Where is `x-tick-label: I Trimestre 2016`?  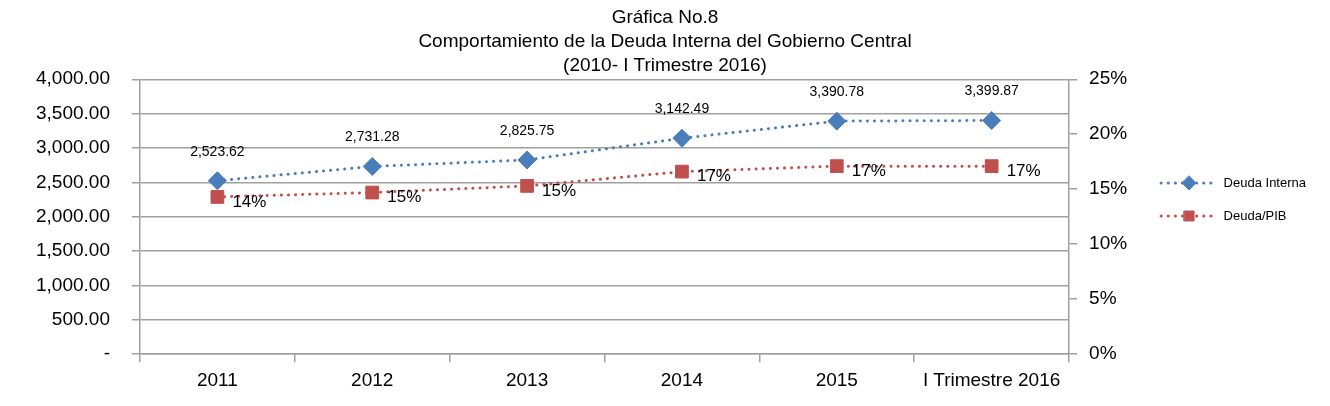
x-tick-label: I Trimestre 2016 is located at coordinates (992, 379).